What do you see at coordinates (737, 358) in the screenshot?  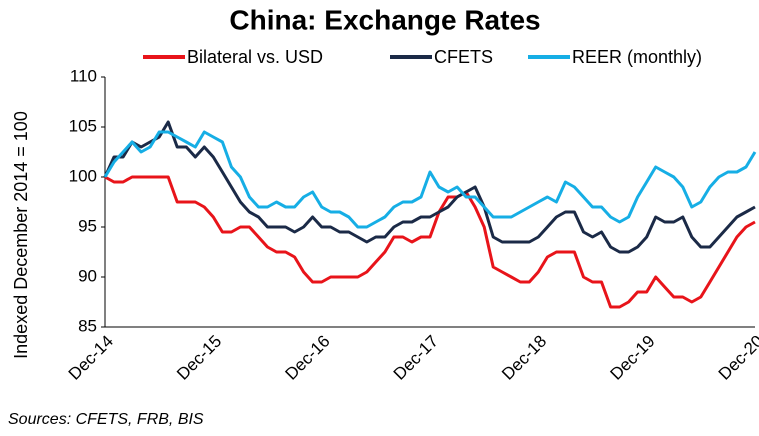 I see `x-tick-label: Dec-20` at bounding box center [737, 358].